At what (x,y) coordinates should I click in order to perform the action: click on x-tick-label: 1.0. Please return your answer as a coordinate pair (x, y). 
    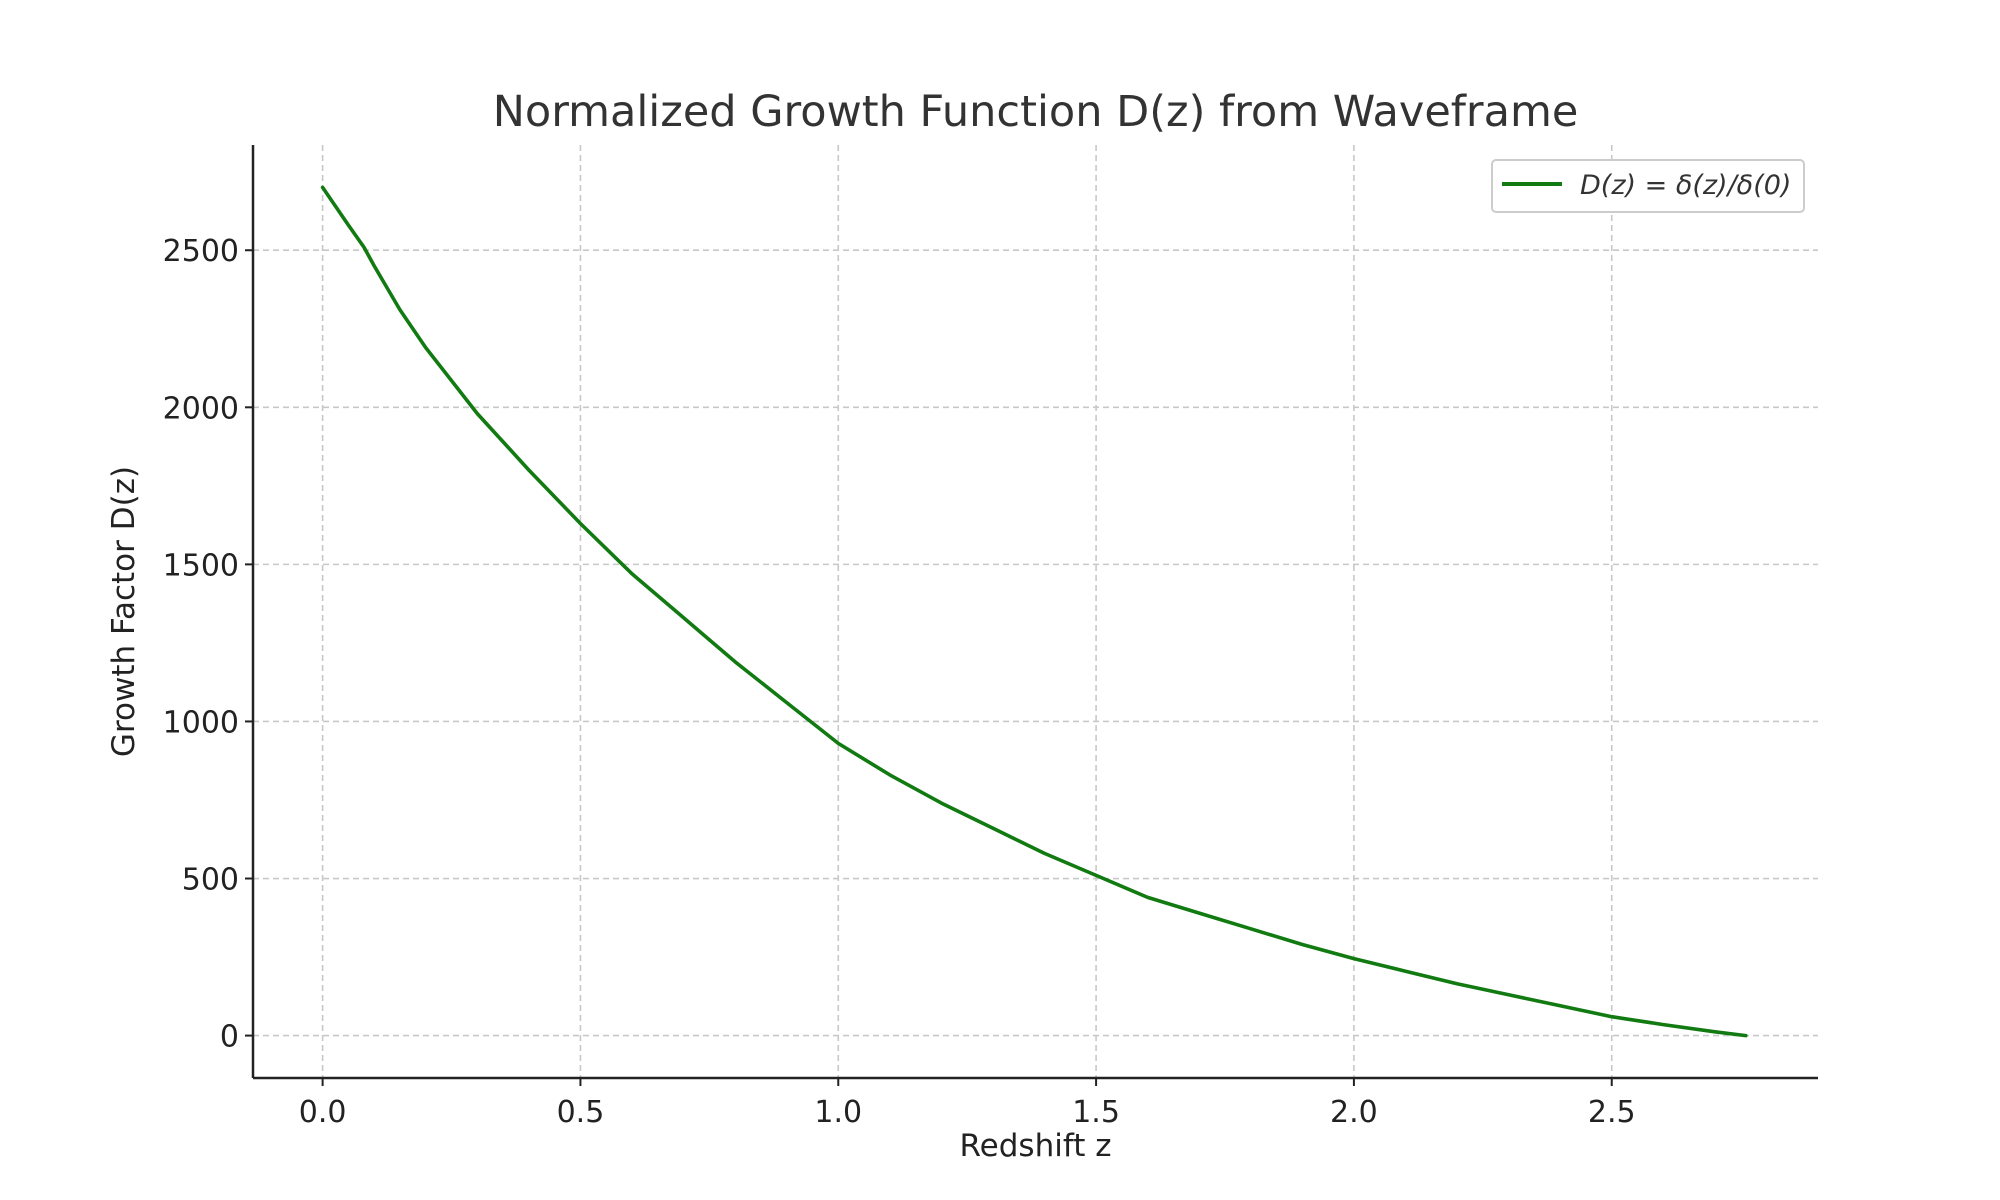
    Looking at the image, I should click on (838, 1112).